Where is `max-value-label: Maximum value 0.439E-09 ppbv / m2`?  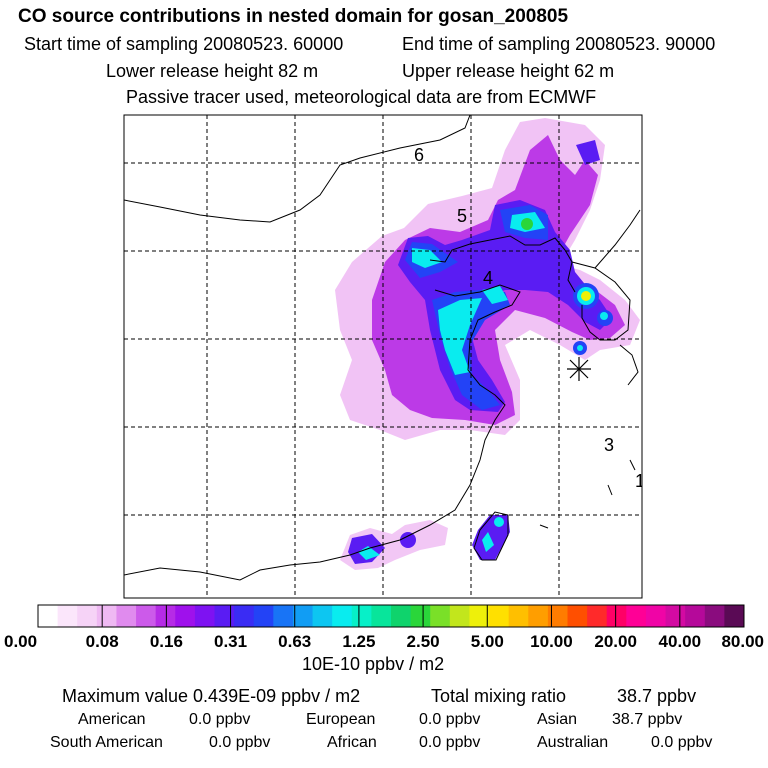 max-value-label: Maximum value 0.439E-09 ppbv / m2 is located at coordinates (211, 696).